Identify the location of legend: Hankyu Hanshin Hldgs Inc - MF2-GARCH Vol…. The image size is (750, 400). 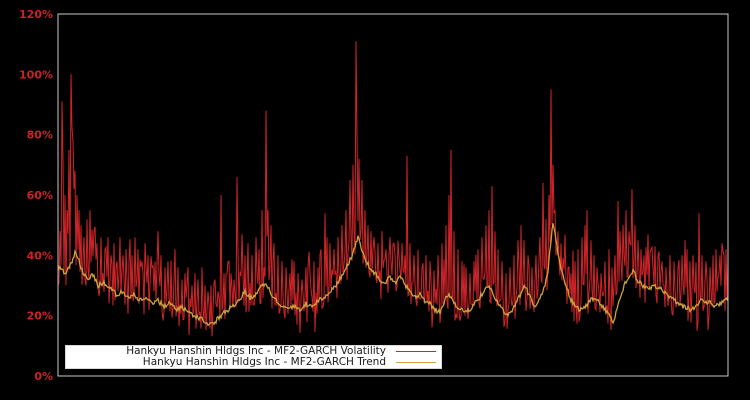
(253, 357).